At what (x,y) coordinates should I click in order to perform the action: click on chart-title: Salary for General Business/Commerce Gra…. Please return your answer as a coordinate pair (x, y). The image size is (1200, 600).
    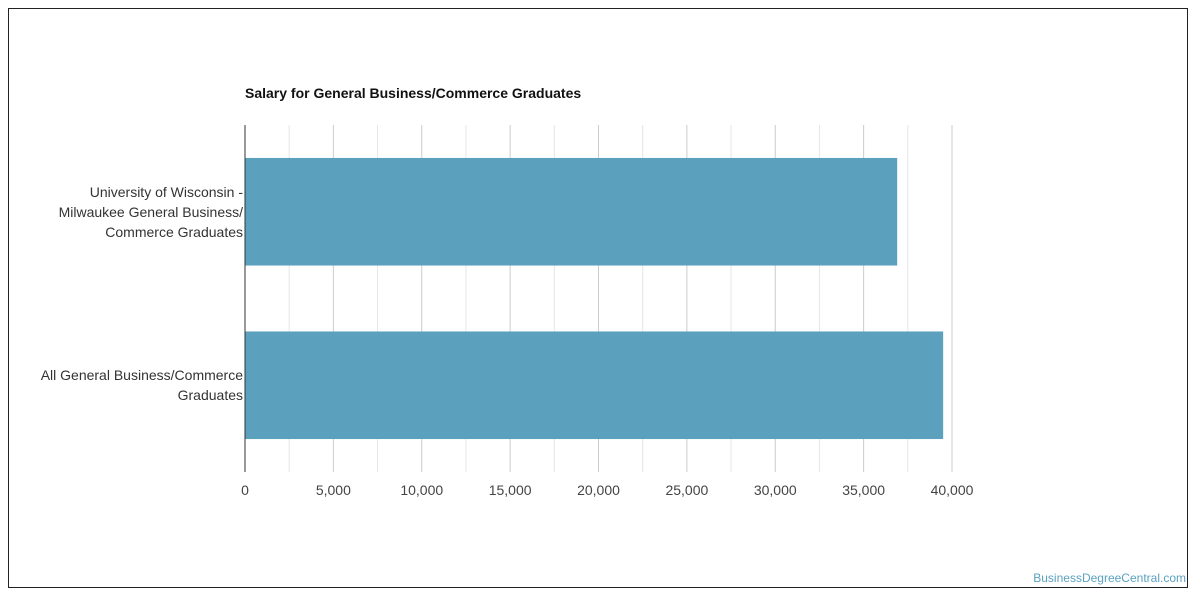
    Looking at the image, I should click on (413, 93).